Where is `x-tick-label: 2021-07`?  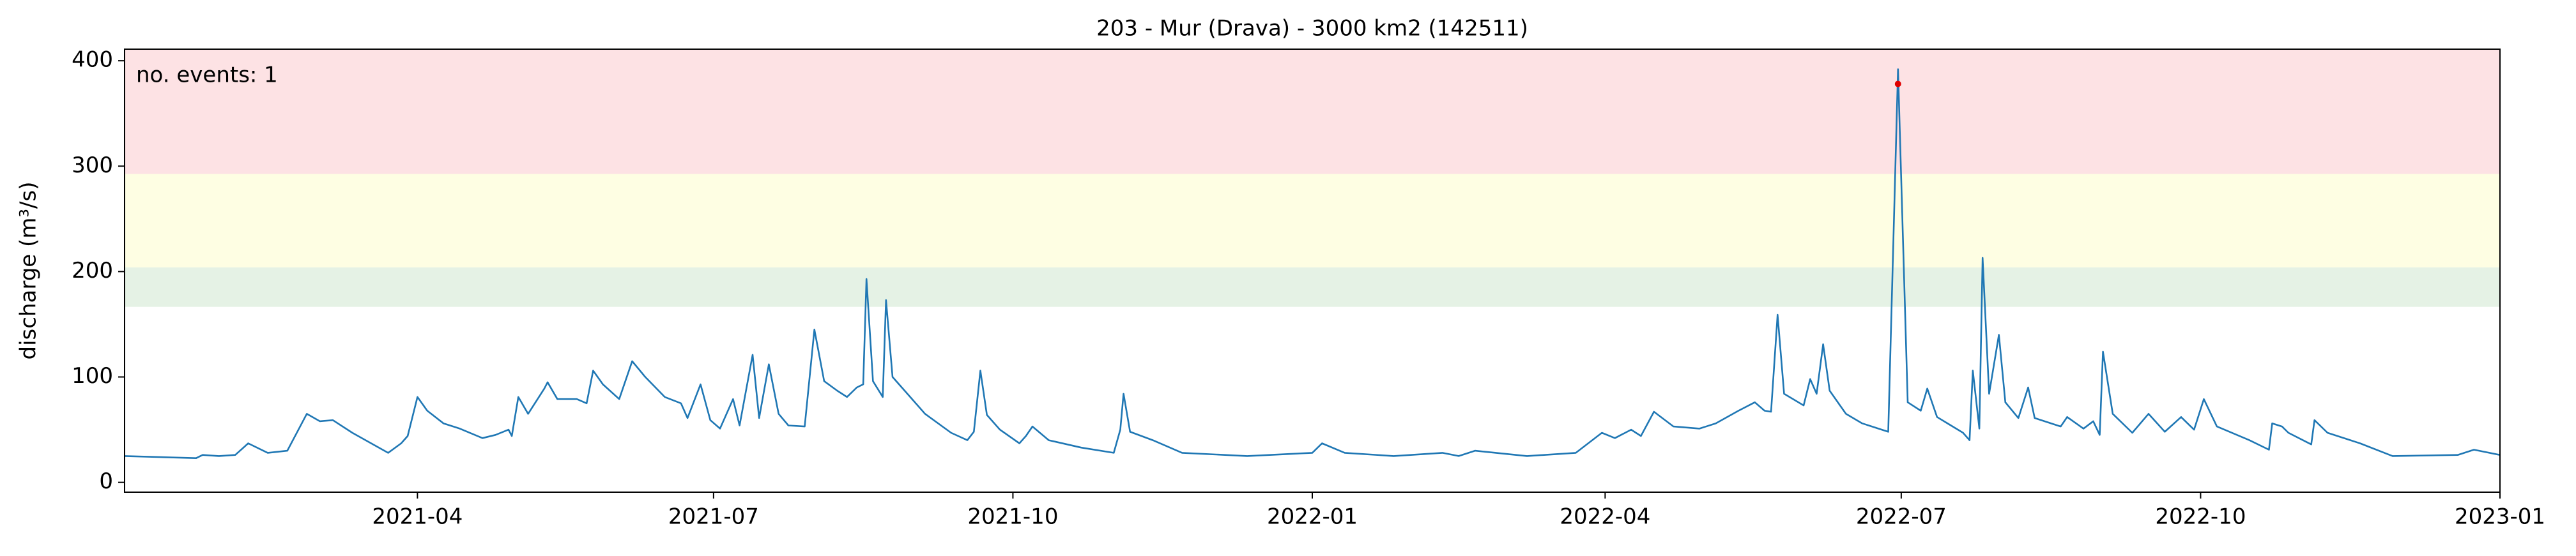
x-tick-label: 2021-07 is located at coordinates (713, 517).